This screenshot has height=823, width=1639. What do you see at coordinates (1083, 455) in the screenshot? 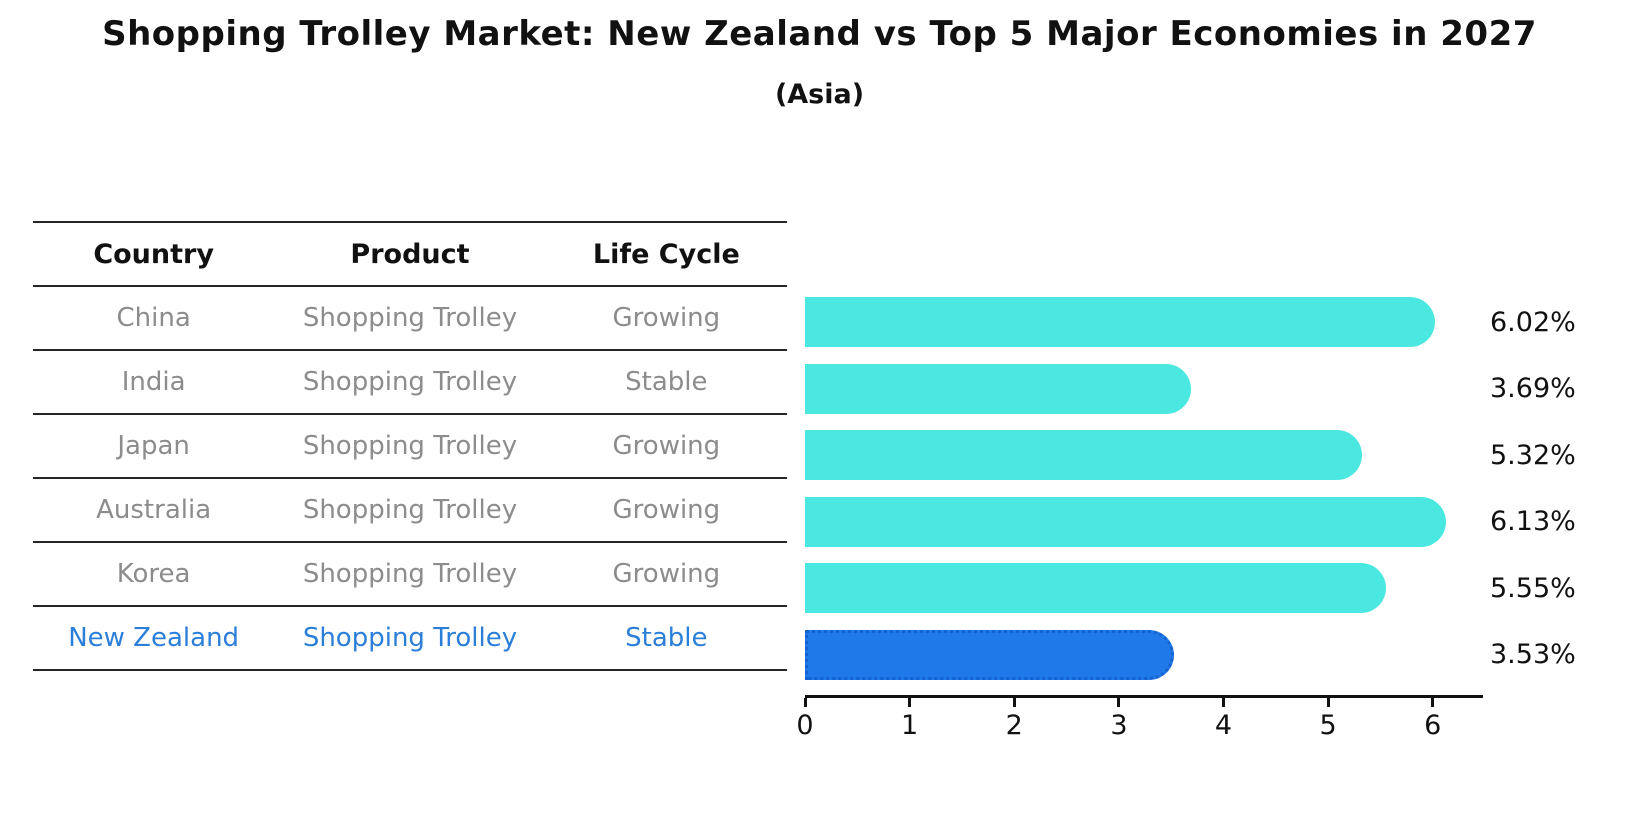
I see `bar-japan` at bounding box center [1083, 455].